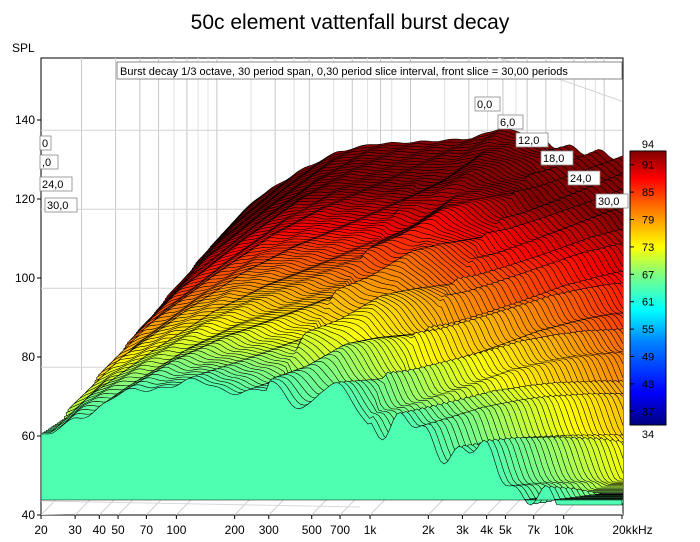 Image resolution: width=700 pixels, height=542 pixels. I want to click on period-label: 30,0, so click(612, 201).